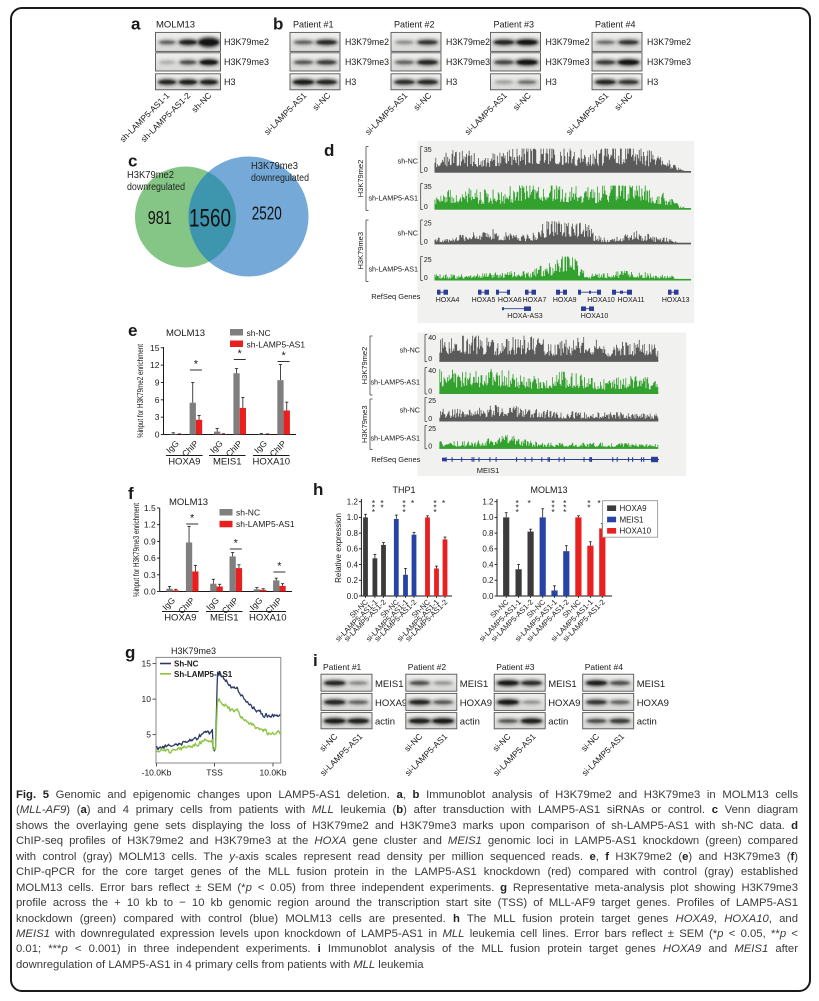  What do you see at coordinates (514, 25) in the screenshot?
I see `svg-text: Patient #3` at bounding box center [514, 25].